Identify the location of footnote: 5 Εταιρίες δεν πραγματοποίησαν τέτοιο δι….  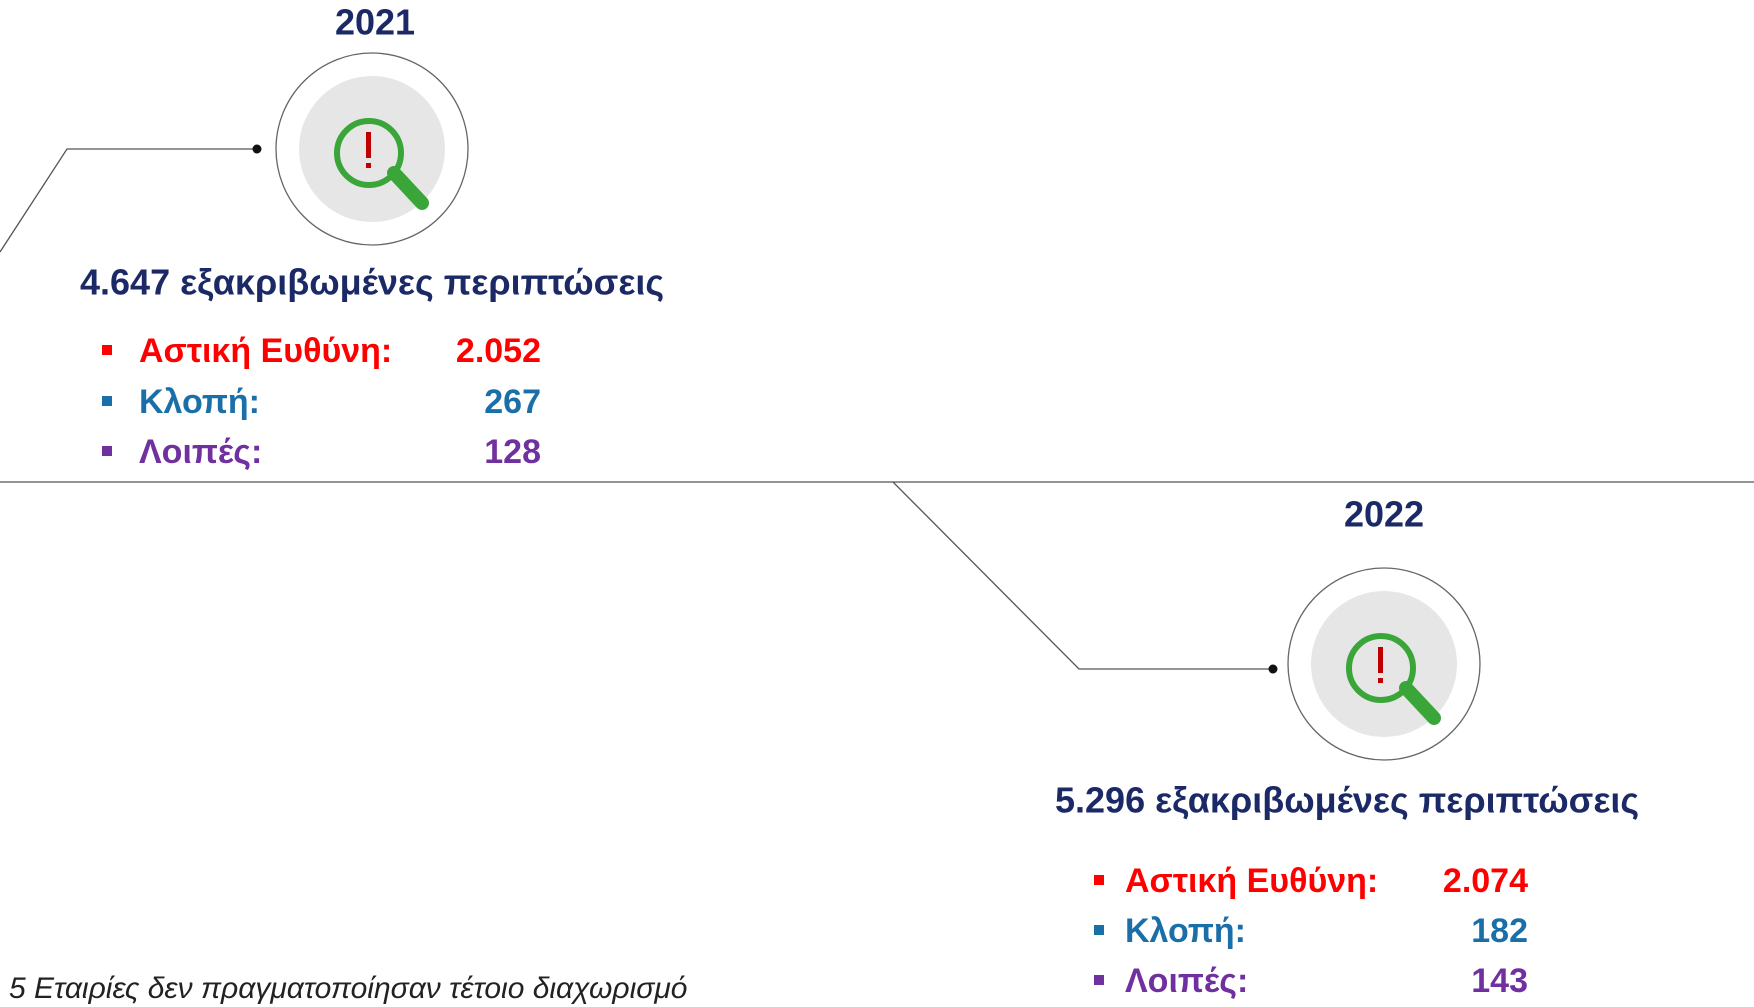
(348, 988).